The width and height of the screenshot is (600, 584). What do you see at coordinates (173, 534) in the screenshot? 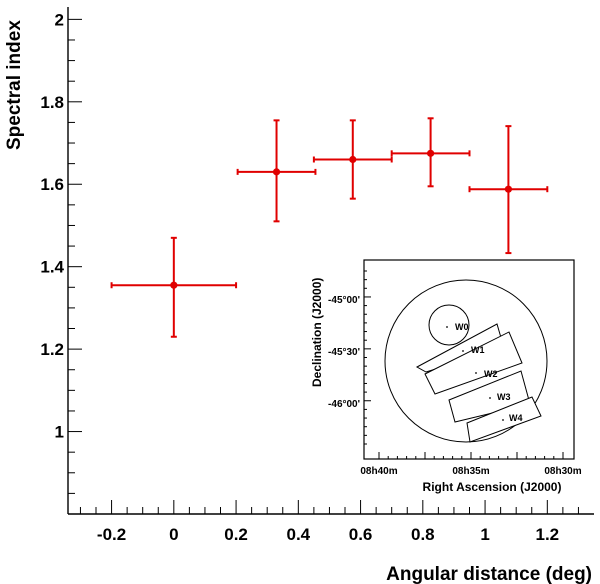
I see `x-tick-label: 0` at bounding box center [173, 534].